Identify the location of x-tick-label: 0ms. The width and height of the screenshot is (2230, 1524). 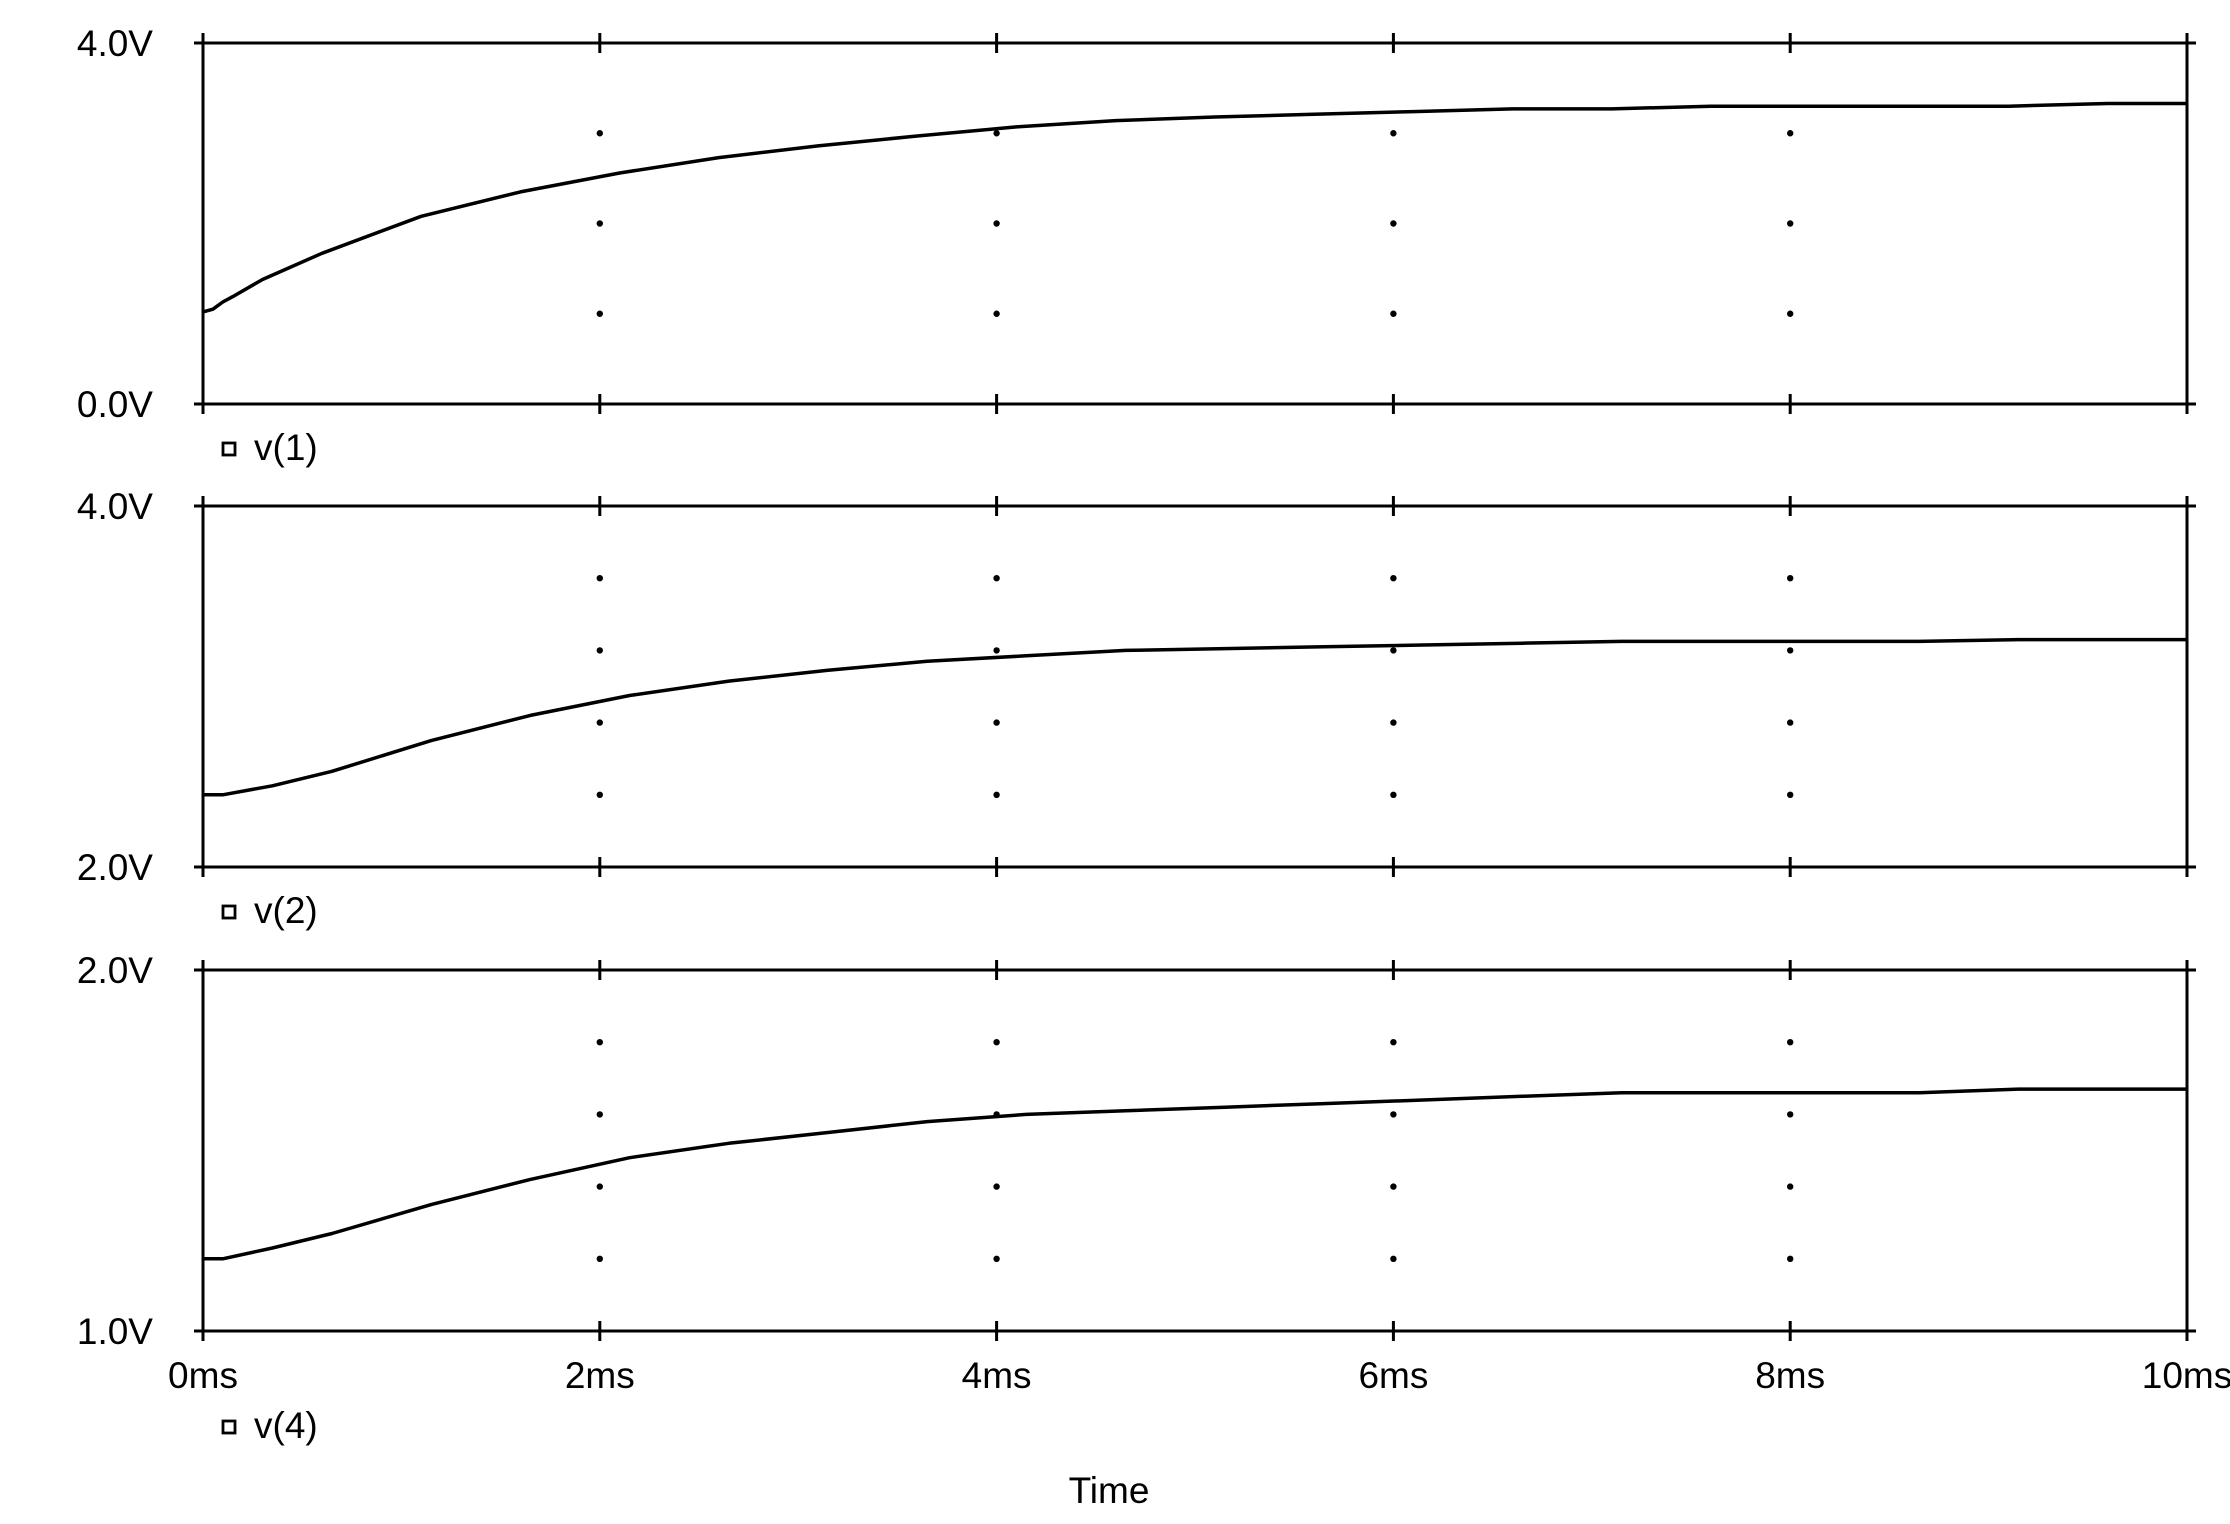
(203, 1375).